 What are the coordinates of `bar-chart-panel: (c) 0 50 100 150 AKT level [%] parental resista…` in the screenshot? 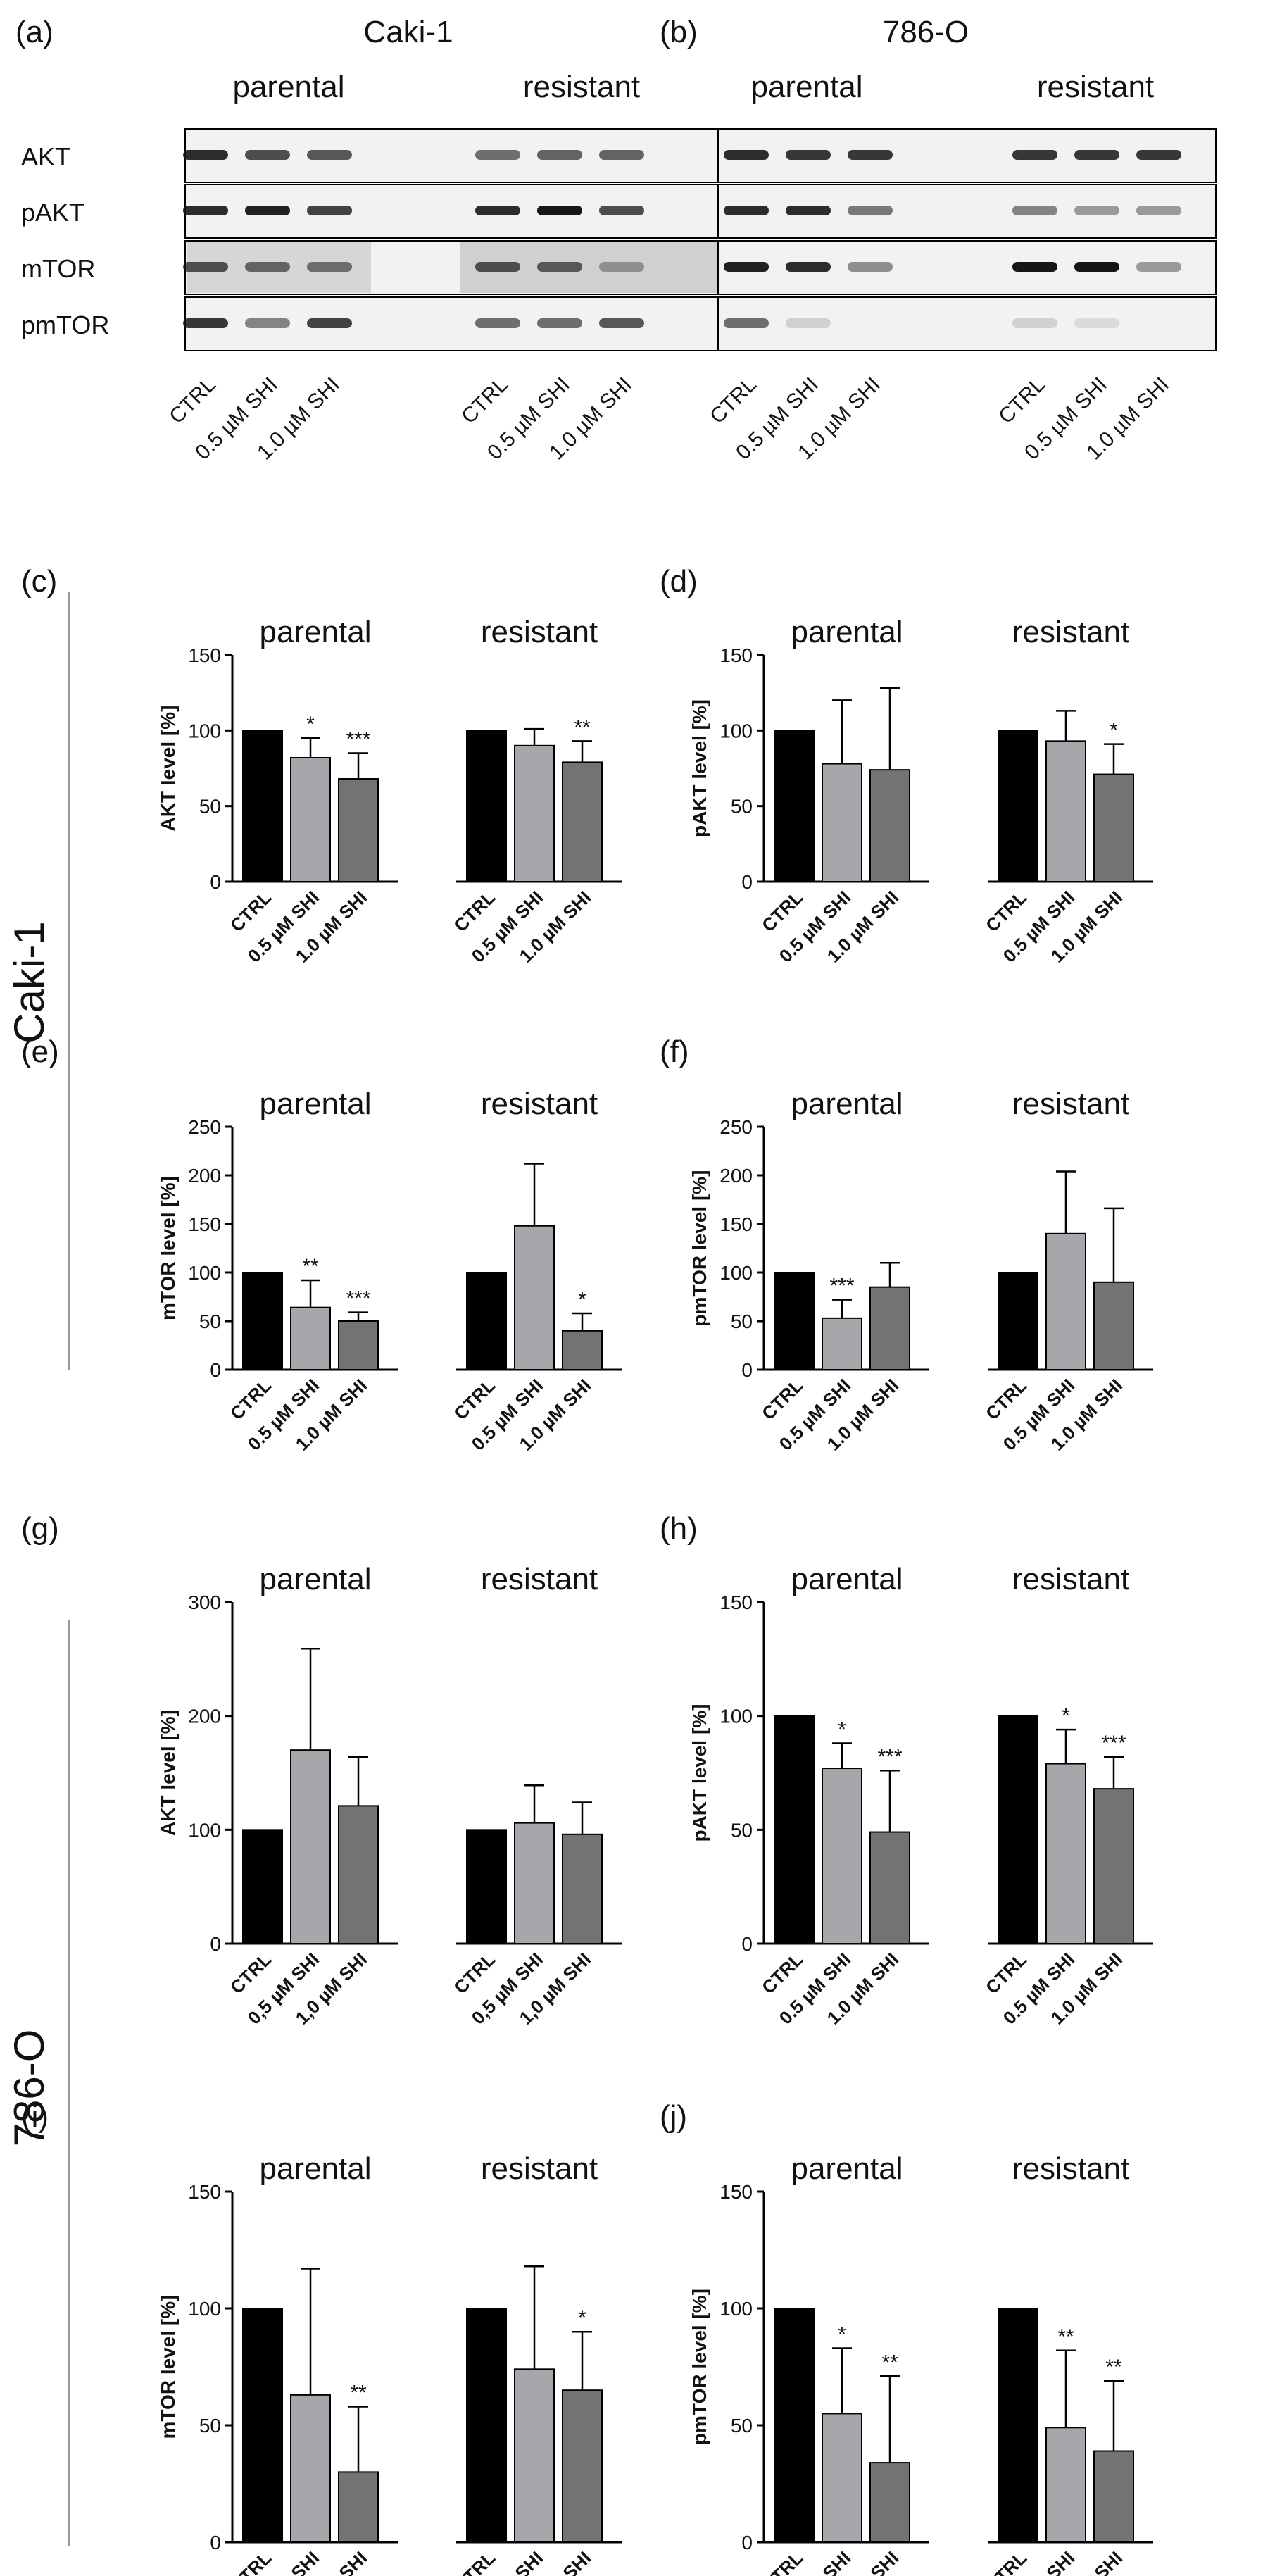 It's located at (321, 765).